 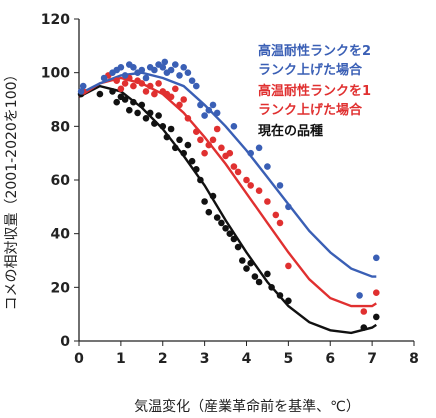 What do you see at coordinates (61, 127) in the screenshot?
I see `y-tick-label: 80` at bounding box center [61, 127].